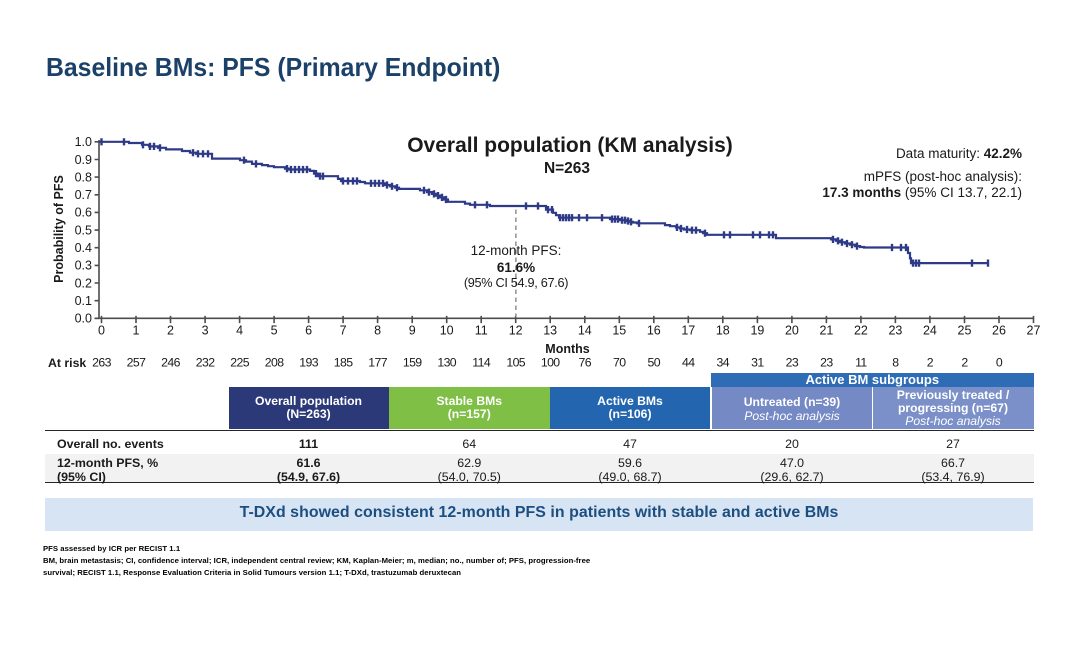 The image size is (1080, 657). Describe the element at coordinates (585, 363) in the screenshot. I see `svg-text: 76` at that location.